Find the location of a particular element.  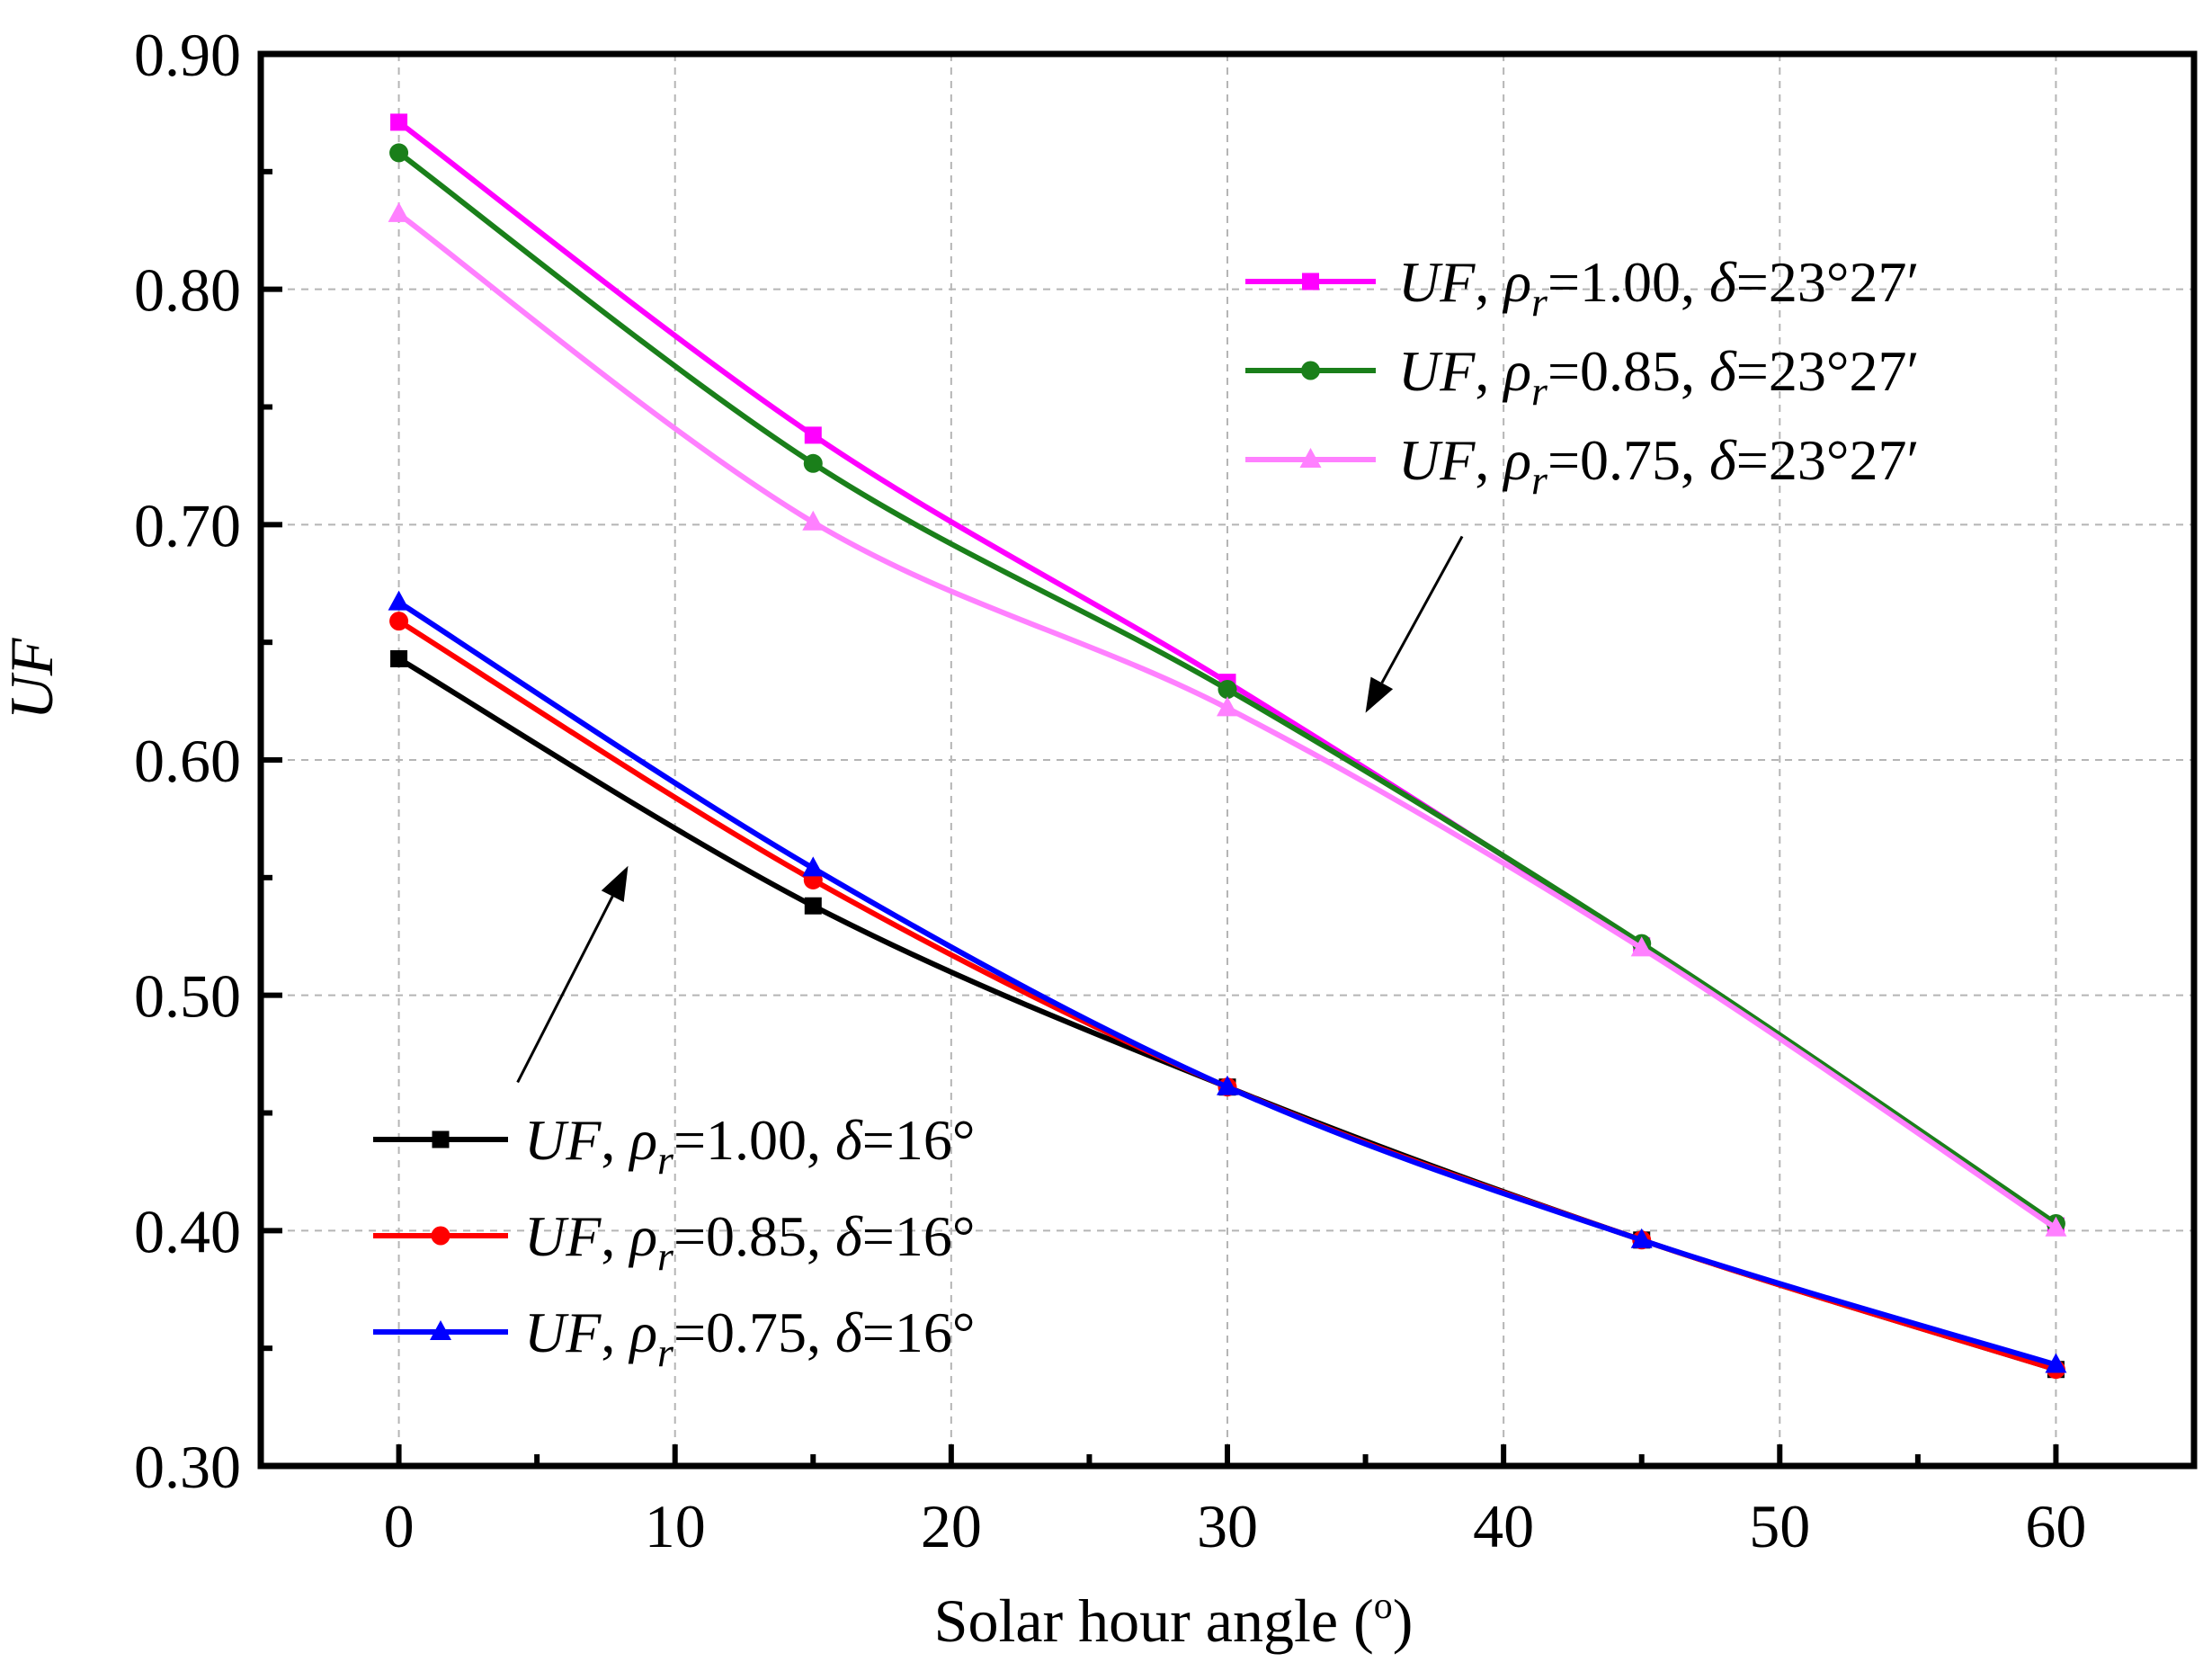

y-tick-label: 0.30 is located at coordinates (187, 1467).